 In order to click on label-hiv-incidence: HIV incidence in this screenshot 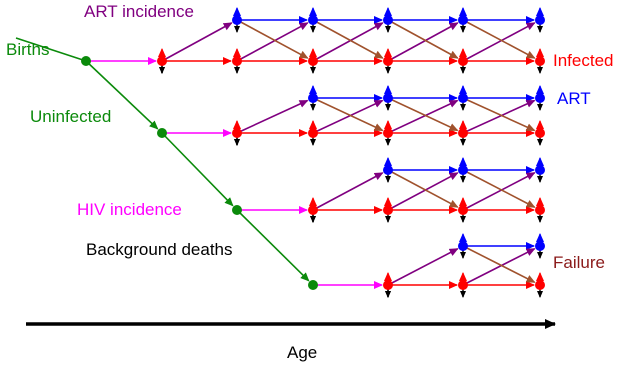, I will do `click(129, 209)`.